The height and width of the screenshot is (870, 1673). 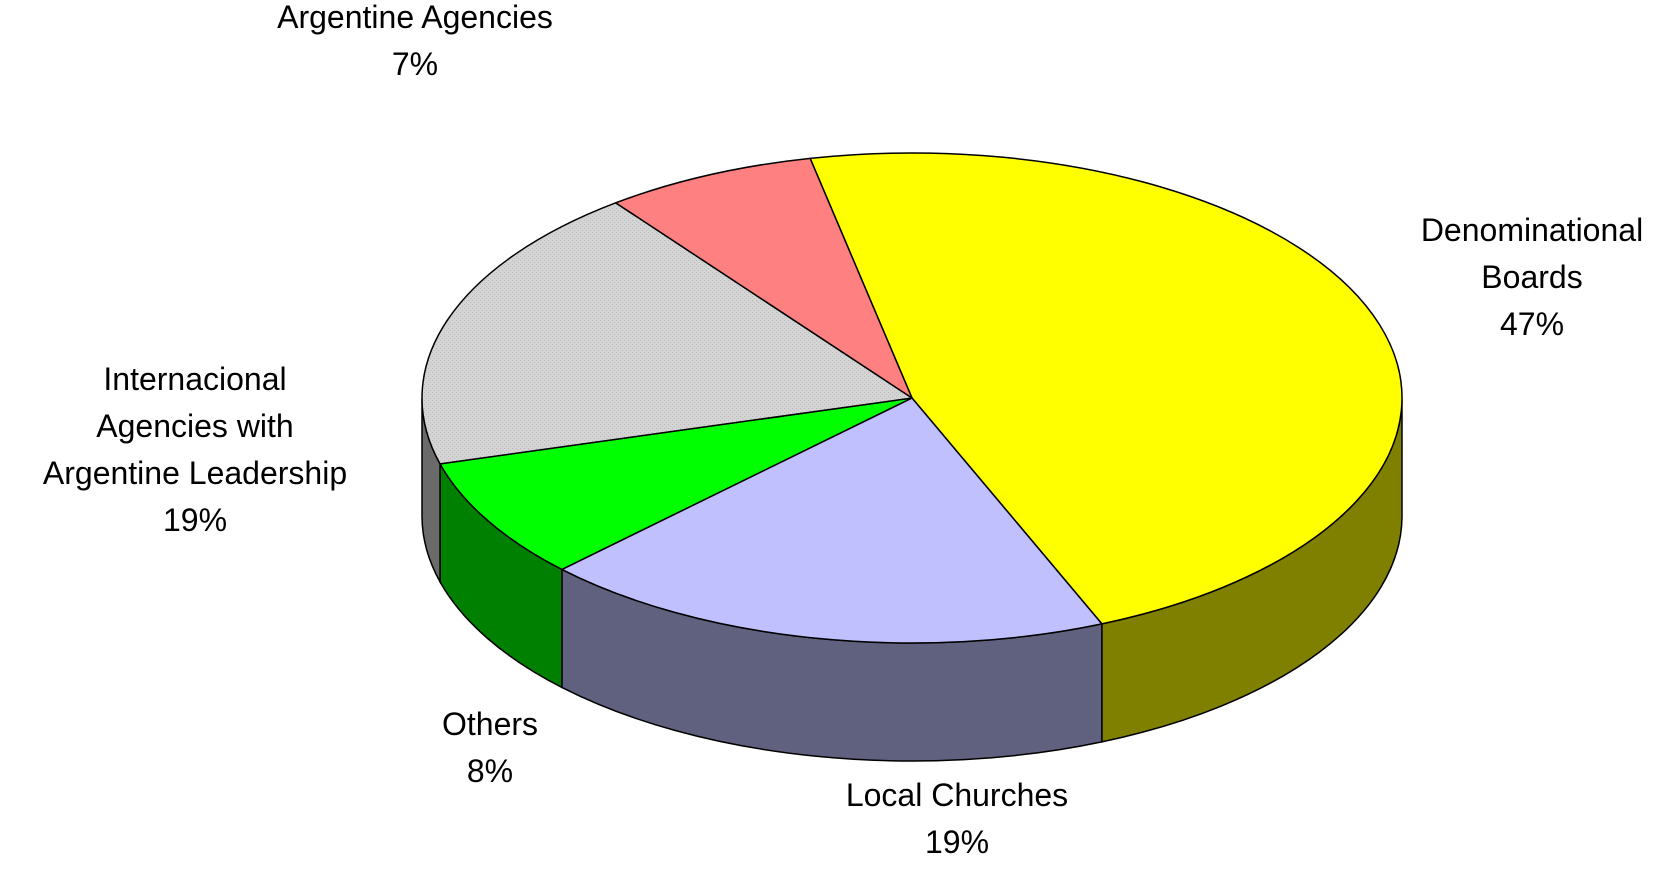 I want to click on slice-label-line: Boards, so click(x=1531, y=277).